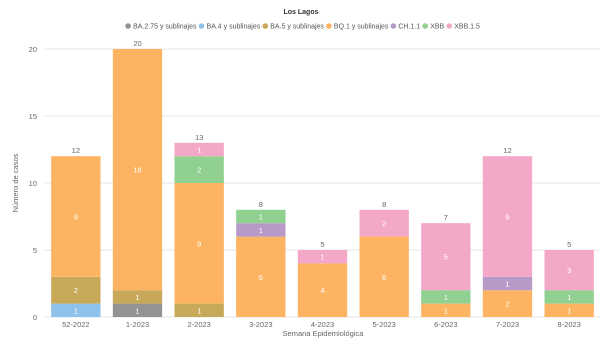 This screenshot has height=345, width=602. Describe the element at coordinates (446, 217) in the screenshot. I see `total-label: 7` at that location.